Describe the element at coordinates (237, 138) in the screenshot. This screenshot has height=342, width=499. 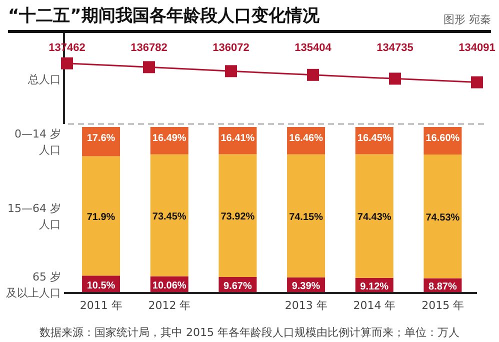
I see `data-label: 16.41%` at that location.